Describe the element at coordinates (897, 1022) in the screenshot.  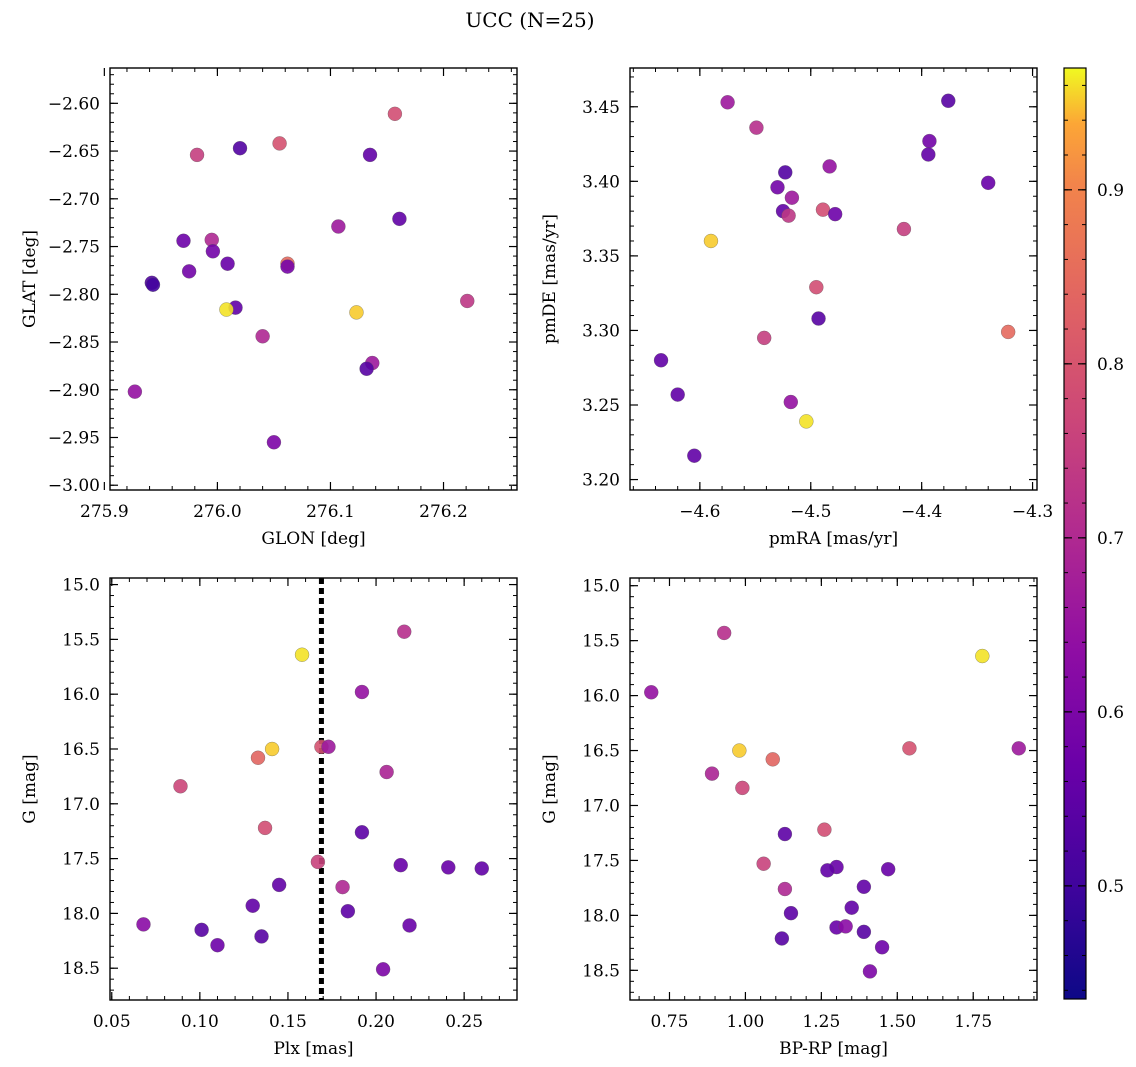
I see `x-tick-label: 1.50` at that location.